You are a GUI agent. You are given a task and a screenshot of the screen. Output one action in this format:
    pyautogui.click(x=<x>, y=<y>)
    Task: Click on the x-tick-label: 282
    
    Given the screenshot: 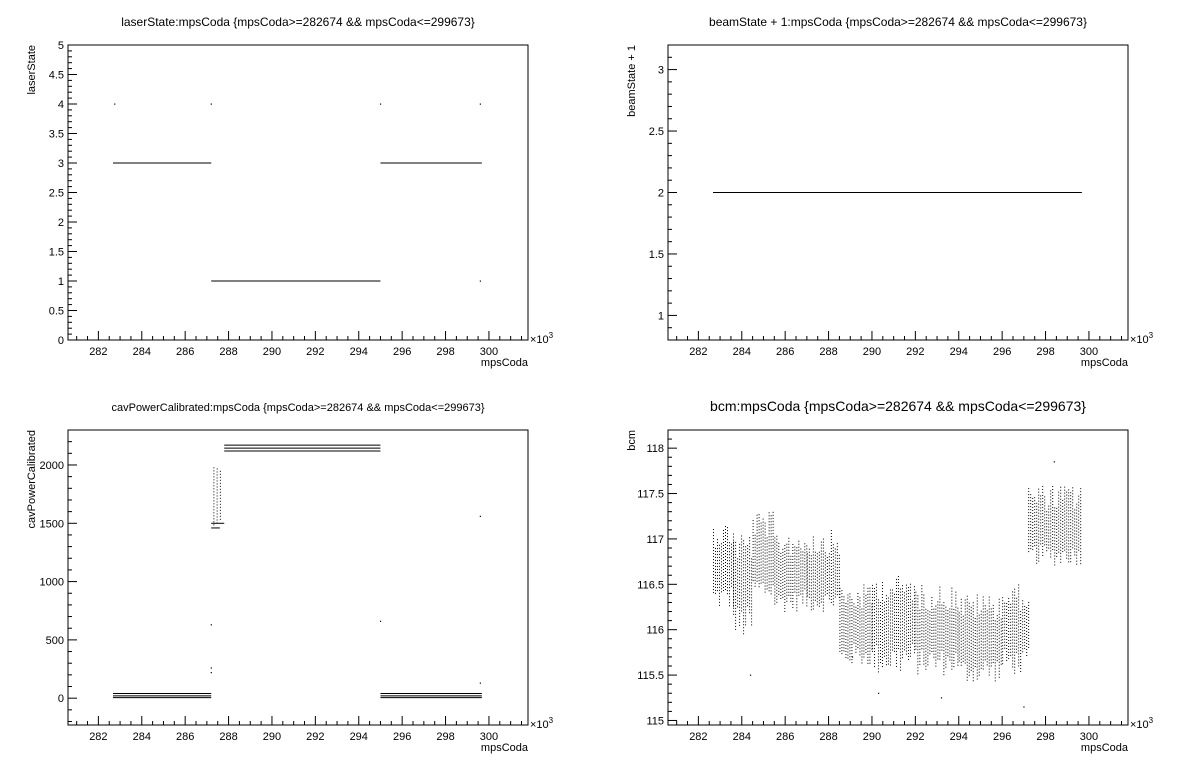 What is the action you would take?
    pyautogui.click(x=98, y=352)
    